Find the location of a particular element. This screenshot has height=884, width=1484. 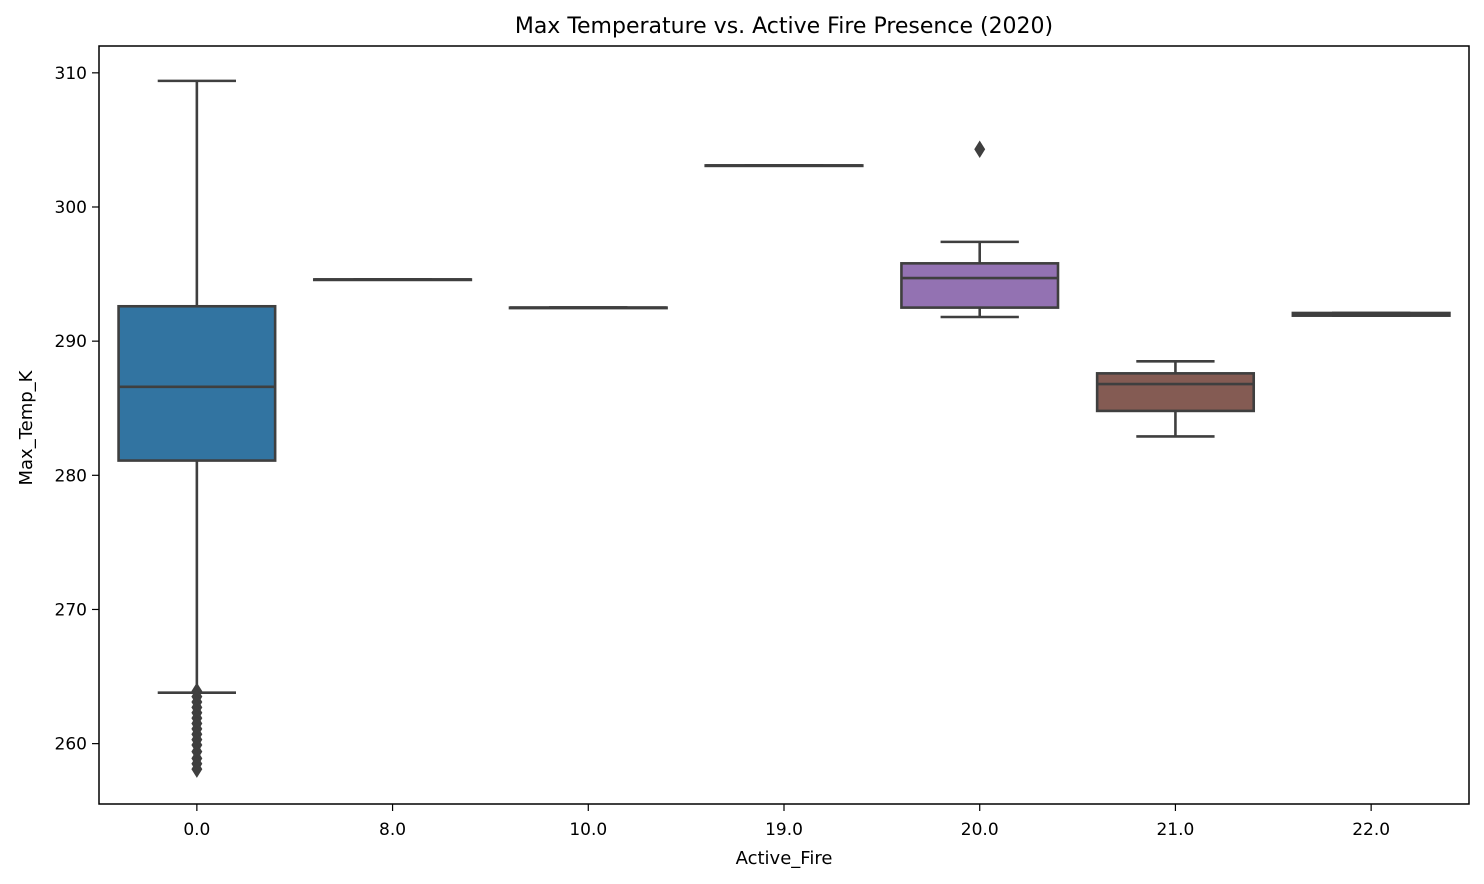

x-axis: 0.0 8.0 10.0 19.0 20.0 21.0 22.0 is located at coordinates (786, 822).